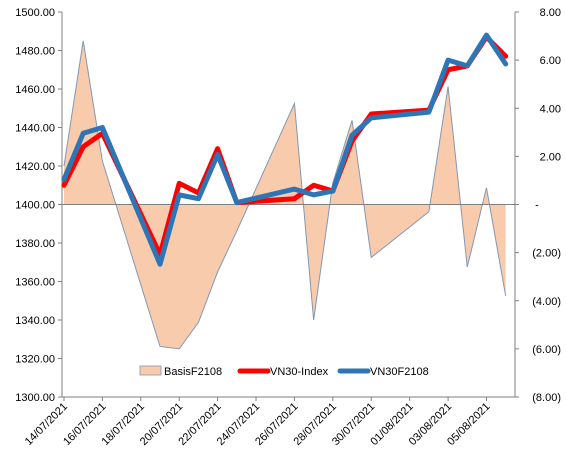 The width and height of the screenshot is (566, 470). What do you see at coordinates (546, 398) in the screenshot?
I see `y-right-tick-label: (8.00)` at bounding box center [546, 398].